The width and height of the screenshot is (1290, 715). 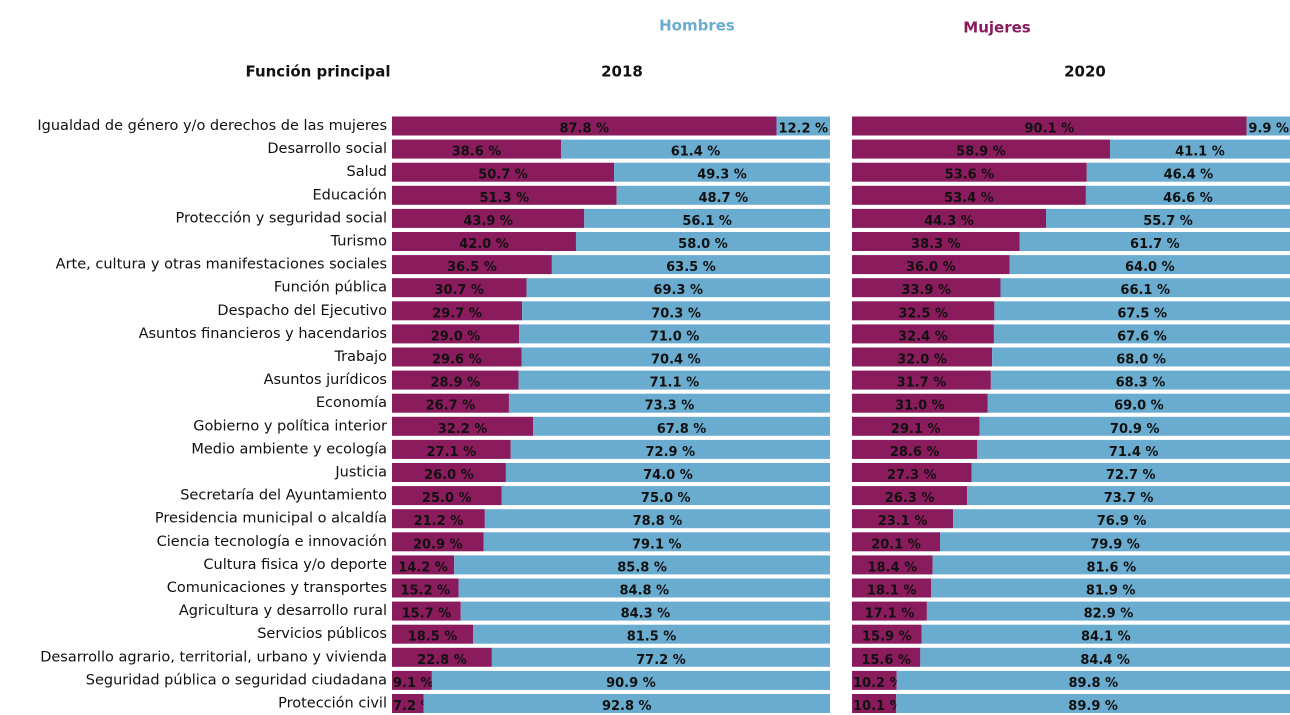 What do you see at coordinates (1134, 452) in the screenshot?
I see `value-label: 71.4 %` at bounding box center [1134, 452].